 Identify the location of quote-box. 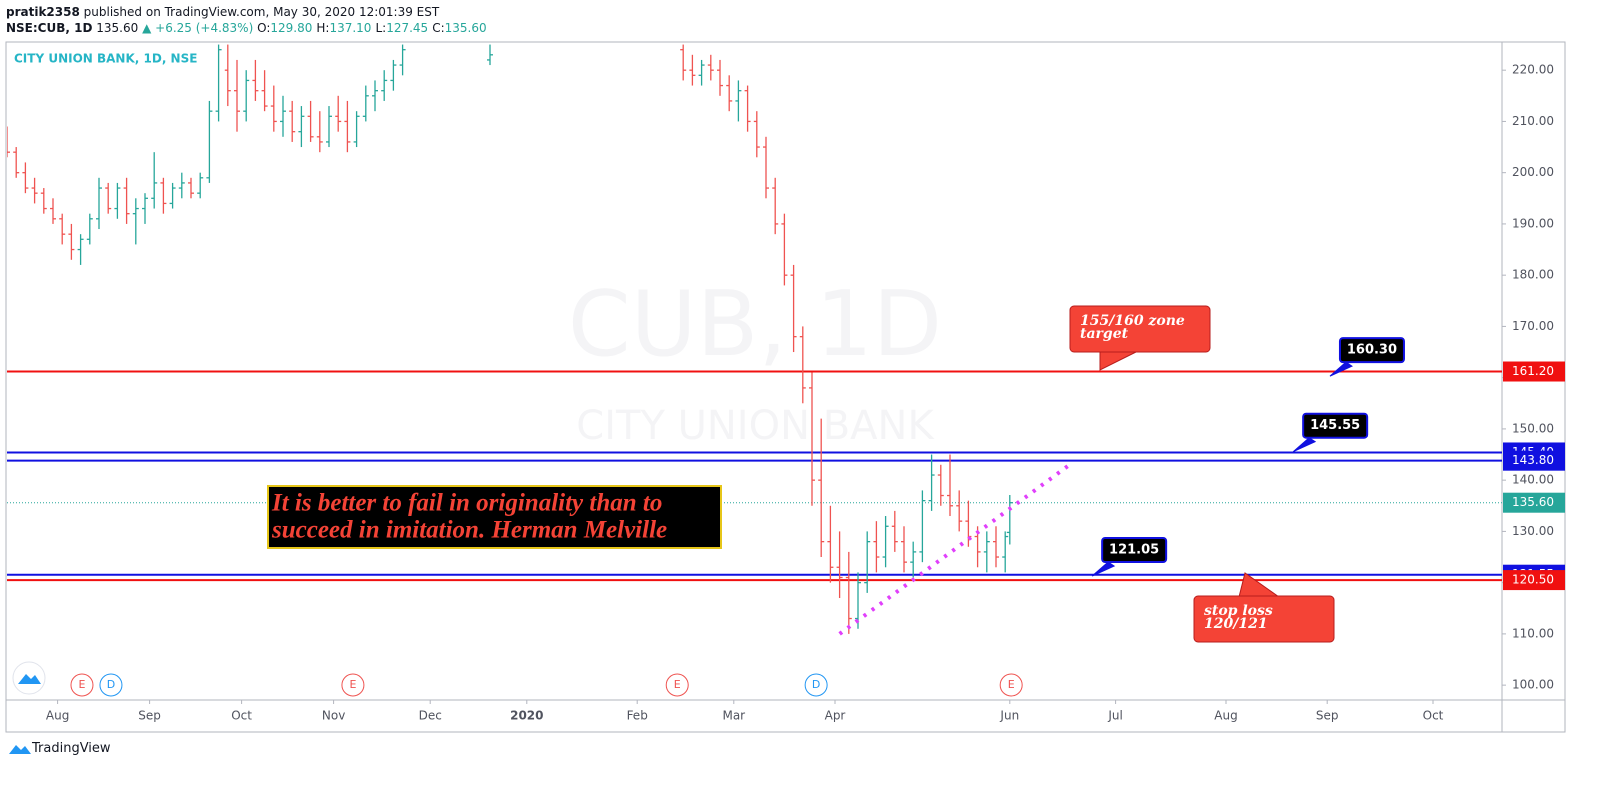
(494, 517).